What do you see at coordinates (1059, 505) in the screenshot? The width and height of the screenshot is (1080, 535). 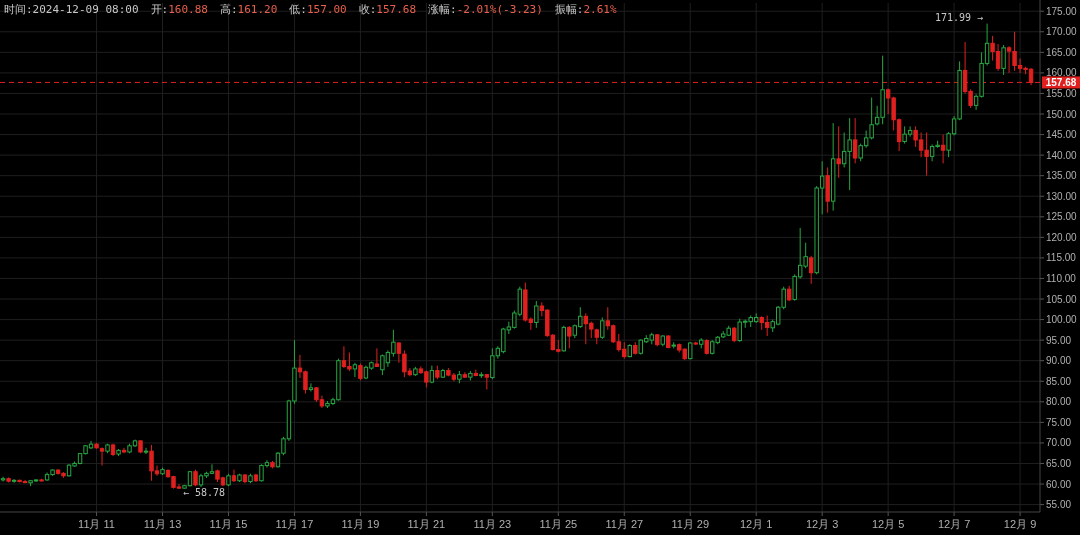 I see `y-tick-label: 55.00` at bounding box center [1059, 505].